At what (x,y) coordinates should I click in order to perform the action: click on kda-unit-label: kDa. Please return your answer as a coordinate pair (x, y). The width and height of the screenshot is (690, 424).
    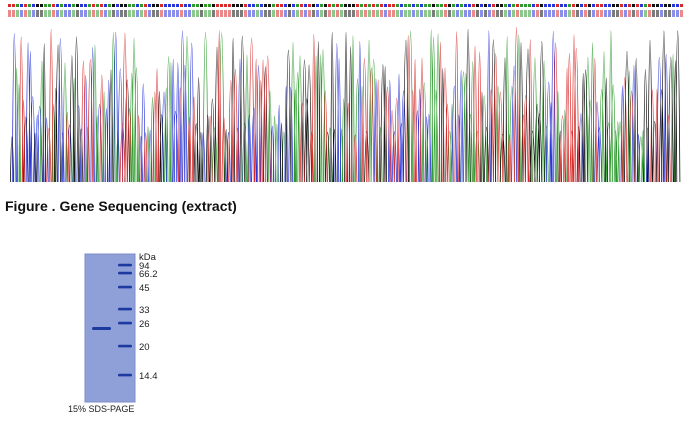
    Looking at the image, I should click on (147, 257).